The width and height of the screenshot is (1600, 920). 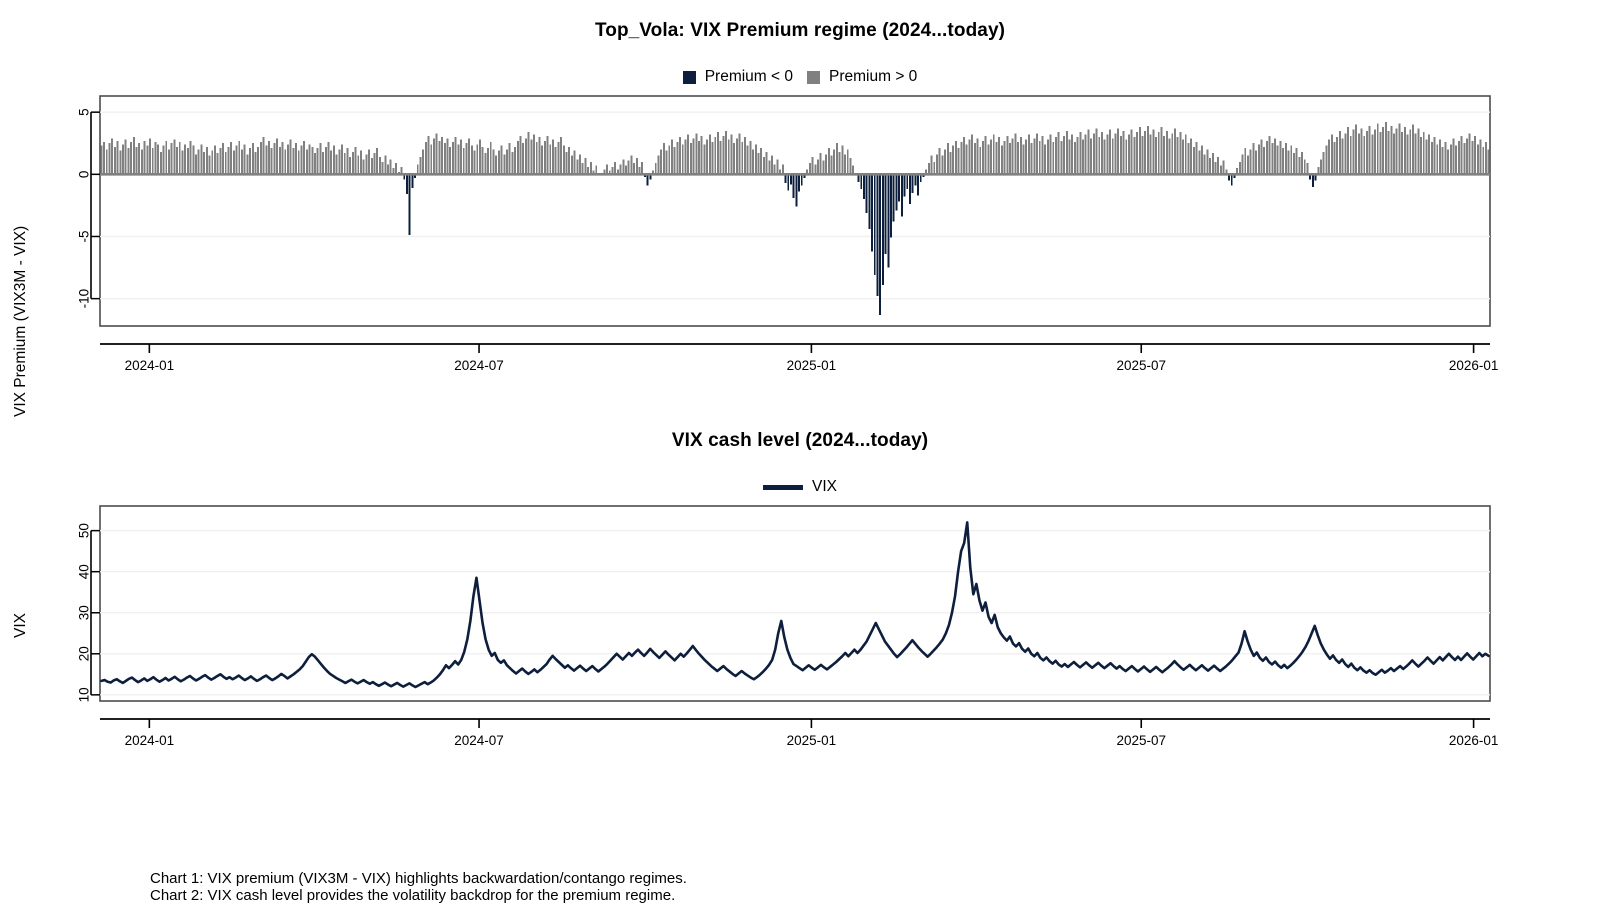 I want to click on vix-chart-legend: VIX, so click(x=800, y=487).